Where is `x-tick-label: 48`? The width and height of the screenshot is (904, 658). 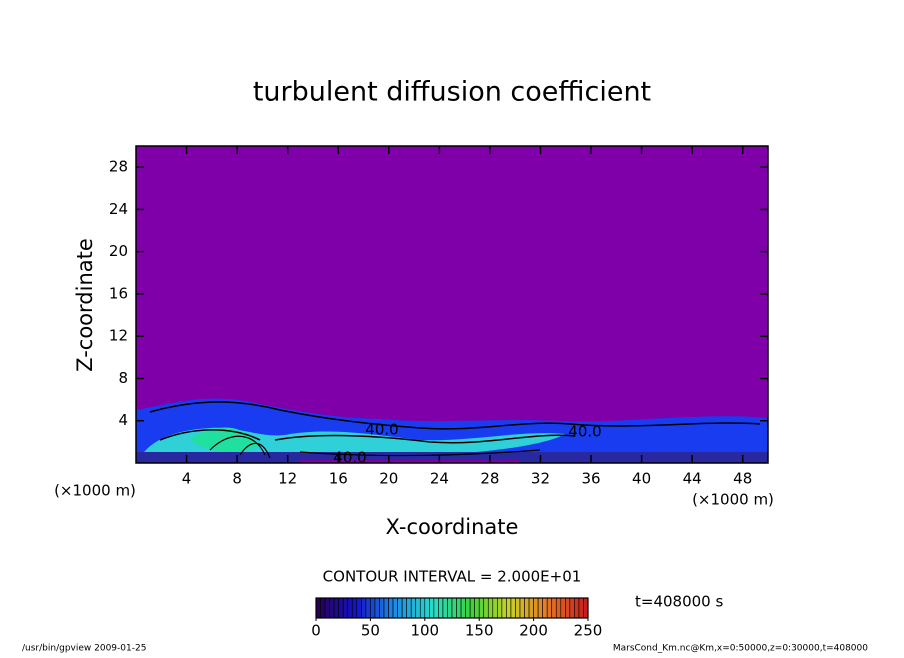
x-tick-label: 48 is located at coordinates (742, 479).